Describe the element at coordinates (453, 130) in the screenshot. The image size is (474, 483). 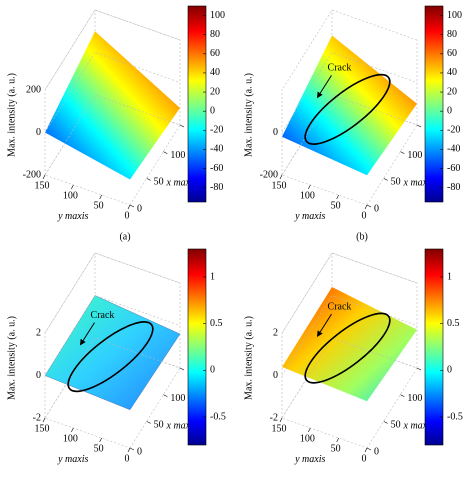
I see `colorbar-tick-label: -20` at that location.